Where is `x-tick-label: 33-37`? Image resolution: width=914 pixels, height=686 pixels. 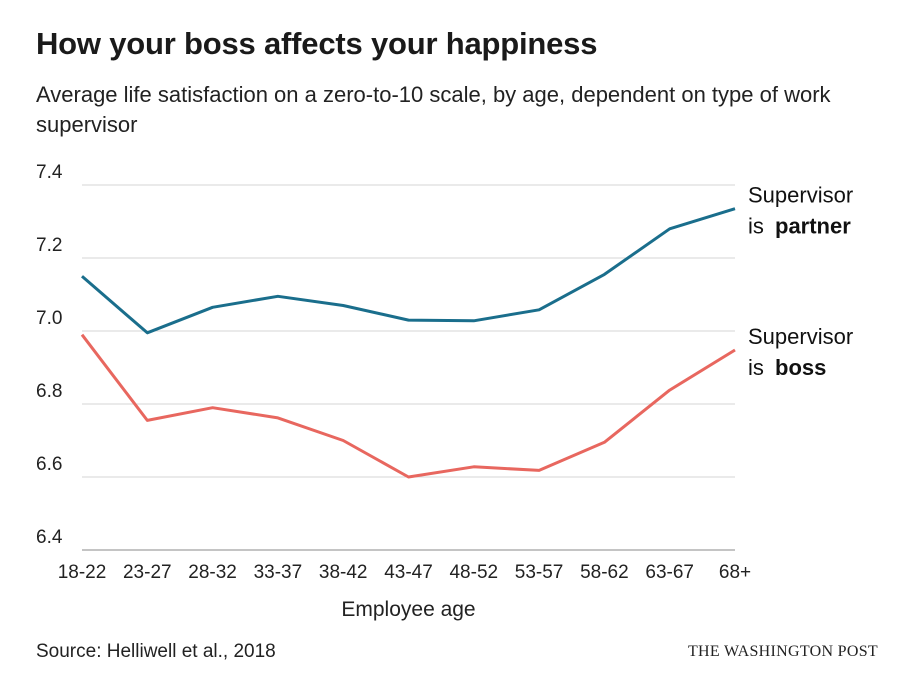
x-tick-label: 33-37 is located at coordinates (278, 572).